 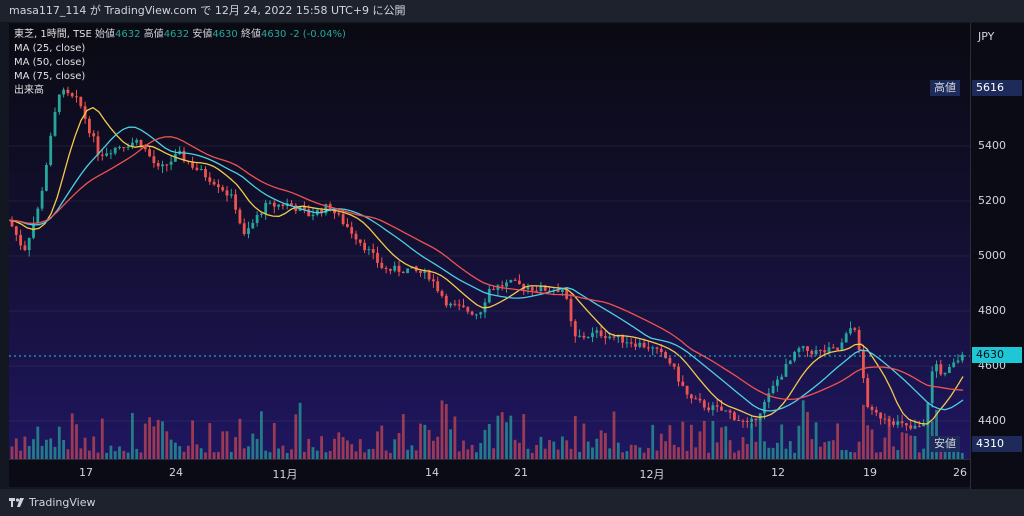 What do you see at coordinates (489, 473) in the screenshot?
I see `time-axis` at bounding box center [489, 473].